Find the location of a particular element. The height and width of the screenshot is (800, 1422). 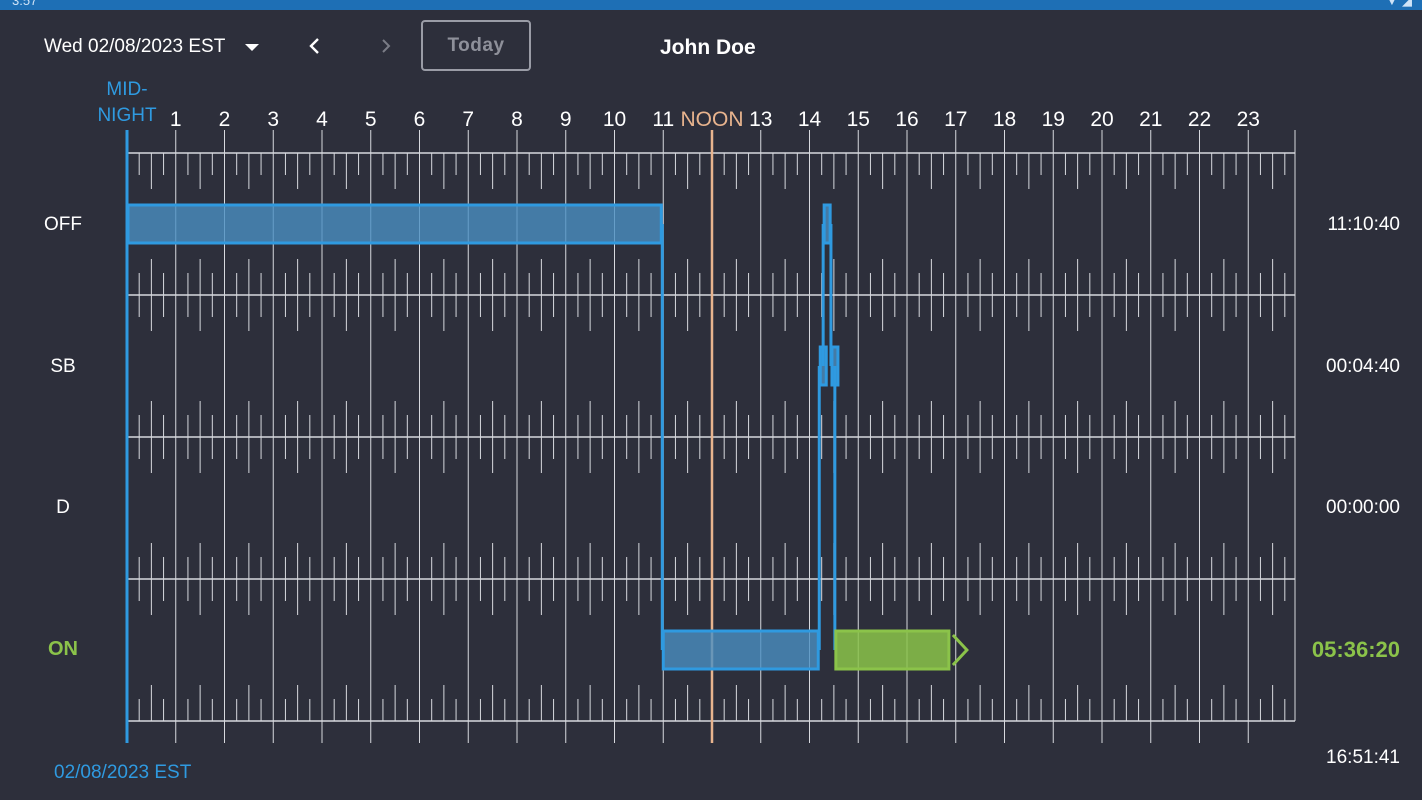

hour-label-3: 3 is located at coordinates (273, 119).